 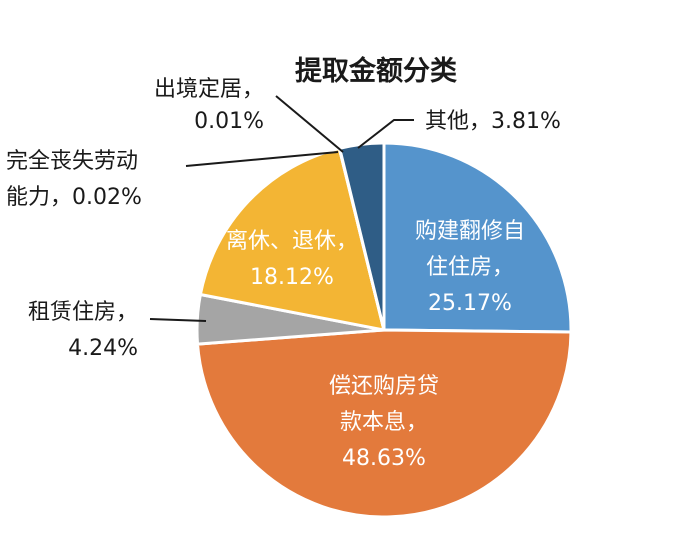 I want to click on slice-label-line: 偿还购房贷, so click(x=384, y=386).